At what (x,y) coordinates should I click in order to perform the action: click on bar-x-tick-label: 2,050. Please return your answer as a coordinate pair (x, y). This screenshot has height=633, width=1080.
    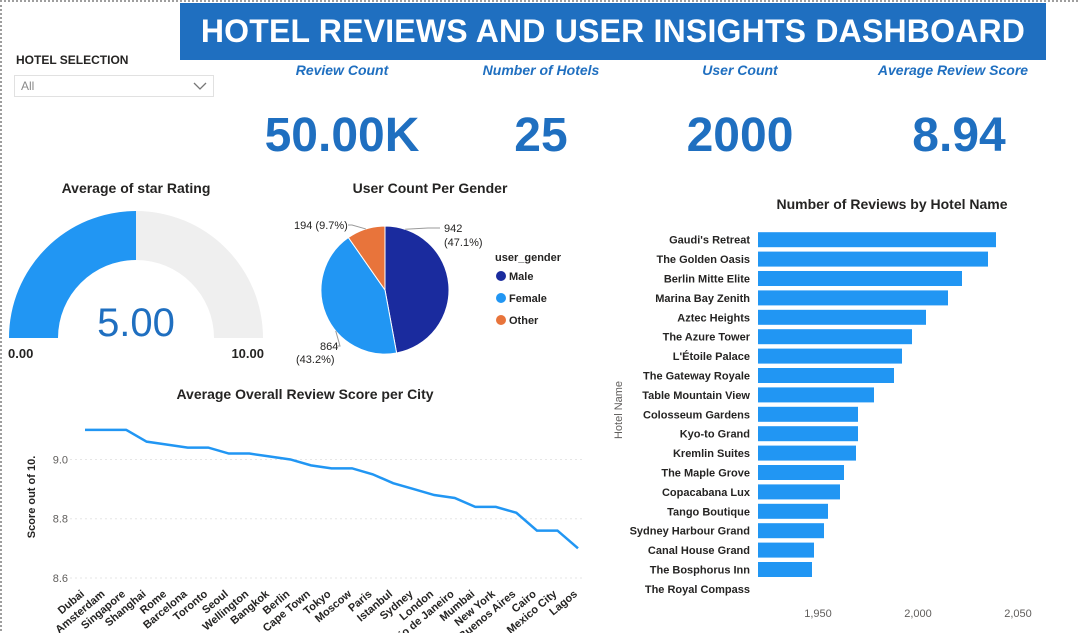
    Looking at the image, I should click on (1018, 614).